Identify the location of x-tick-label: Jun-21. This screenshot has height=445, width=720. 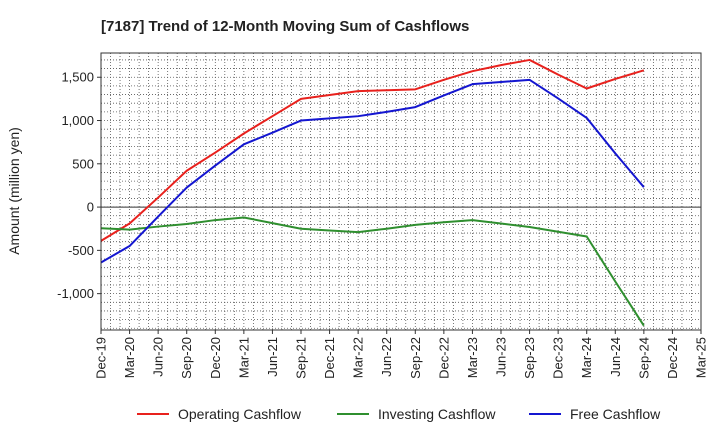
(272, 357).